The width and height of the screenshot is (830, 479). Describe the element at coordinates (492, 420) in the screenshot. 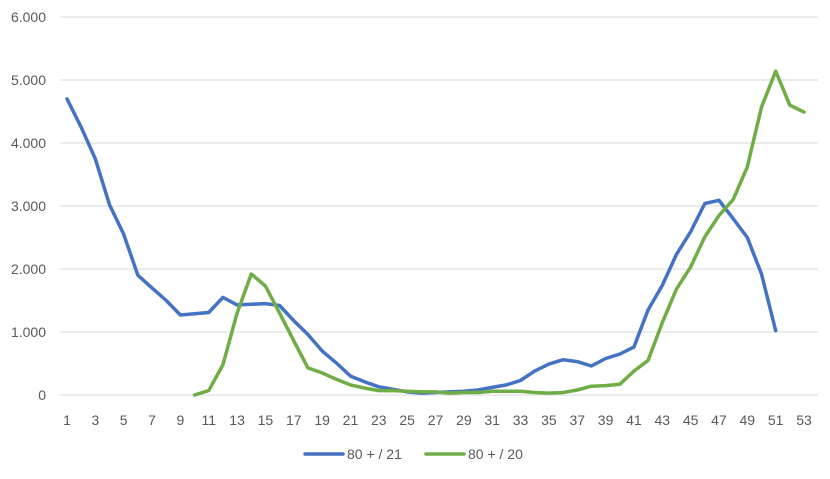

I see `x-tick-label: 31` at that location.